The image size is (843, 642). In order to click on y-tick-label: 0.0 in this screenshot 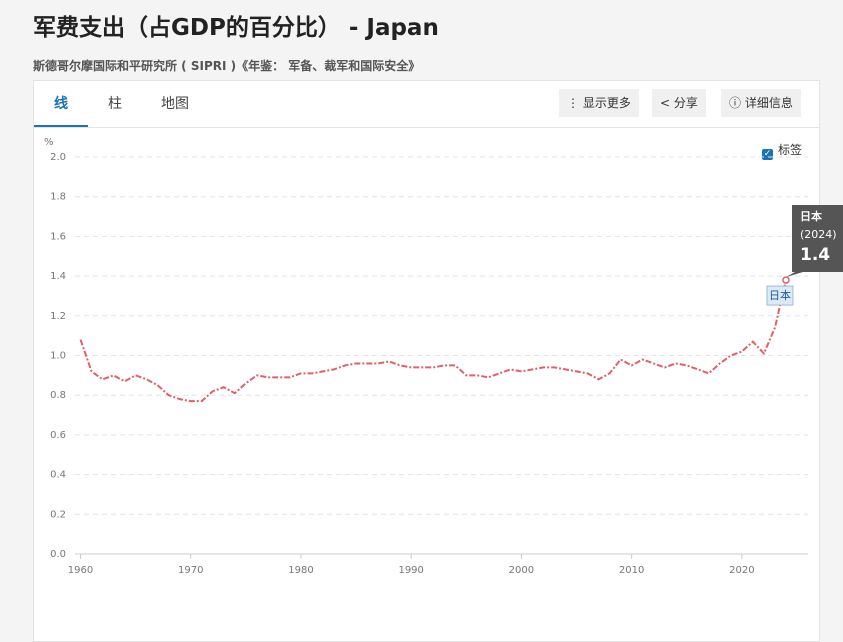, I will do `click(58, 554)`.